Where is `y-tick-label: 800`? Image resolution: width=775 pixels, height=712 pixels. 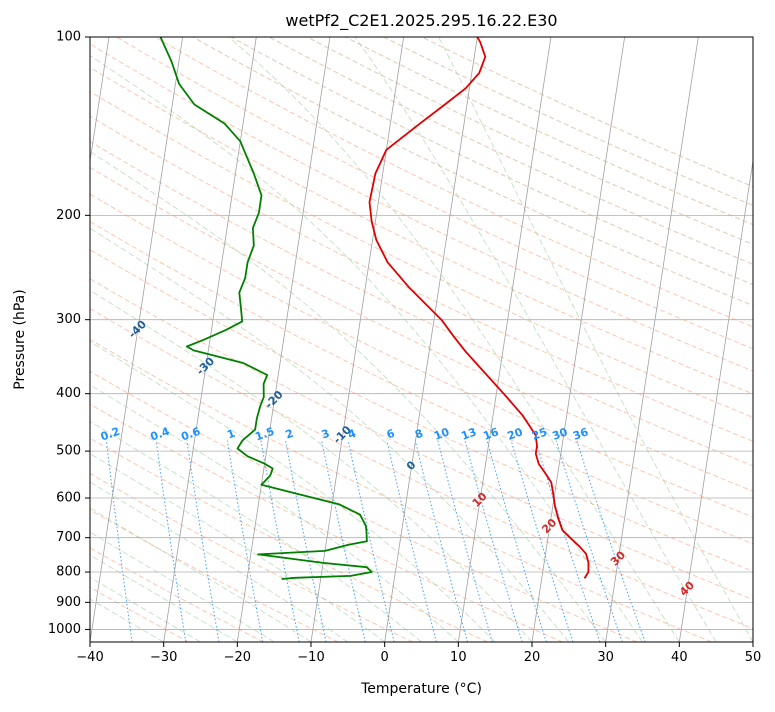
y-tick-label: 800 is located at coordinates (68, 572).